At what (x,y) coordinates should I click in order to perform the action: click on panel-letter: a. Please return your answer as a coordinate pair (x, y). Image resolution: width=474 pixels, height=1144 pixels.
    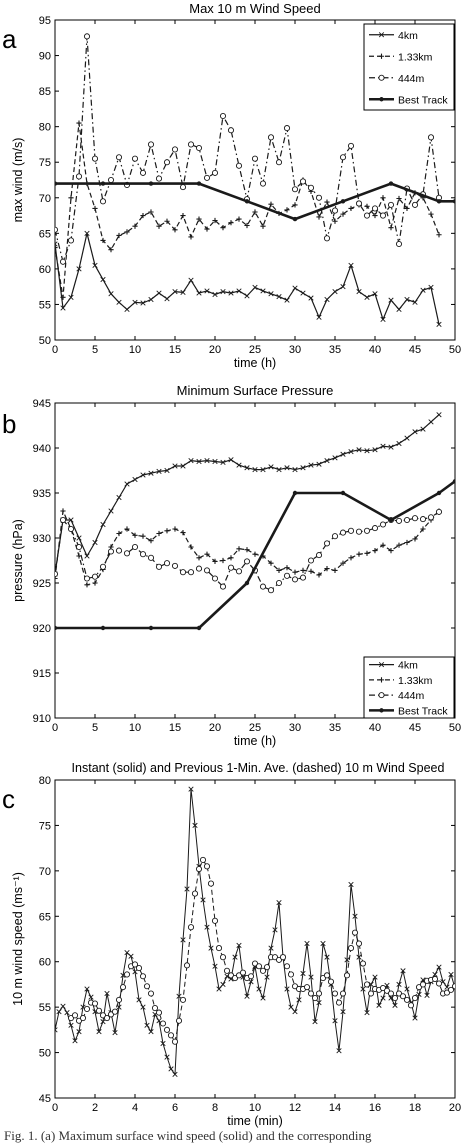
    Looking at the image, I should click on (9, 39).